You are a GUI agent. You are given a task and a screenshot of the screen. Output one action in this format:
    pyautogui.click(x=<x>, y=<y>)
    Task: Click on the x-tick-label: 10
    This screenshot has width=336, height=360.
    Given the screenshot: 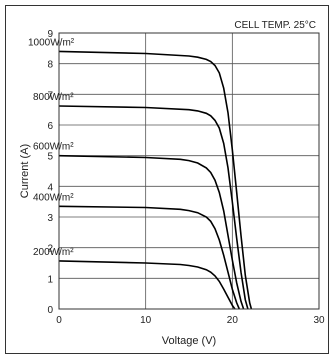 What is the action you would take?
    pyautogui.click(x=146, y=320)
    